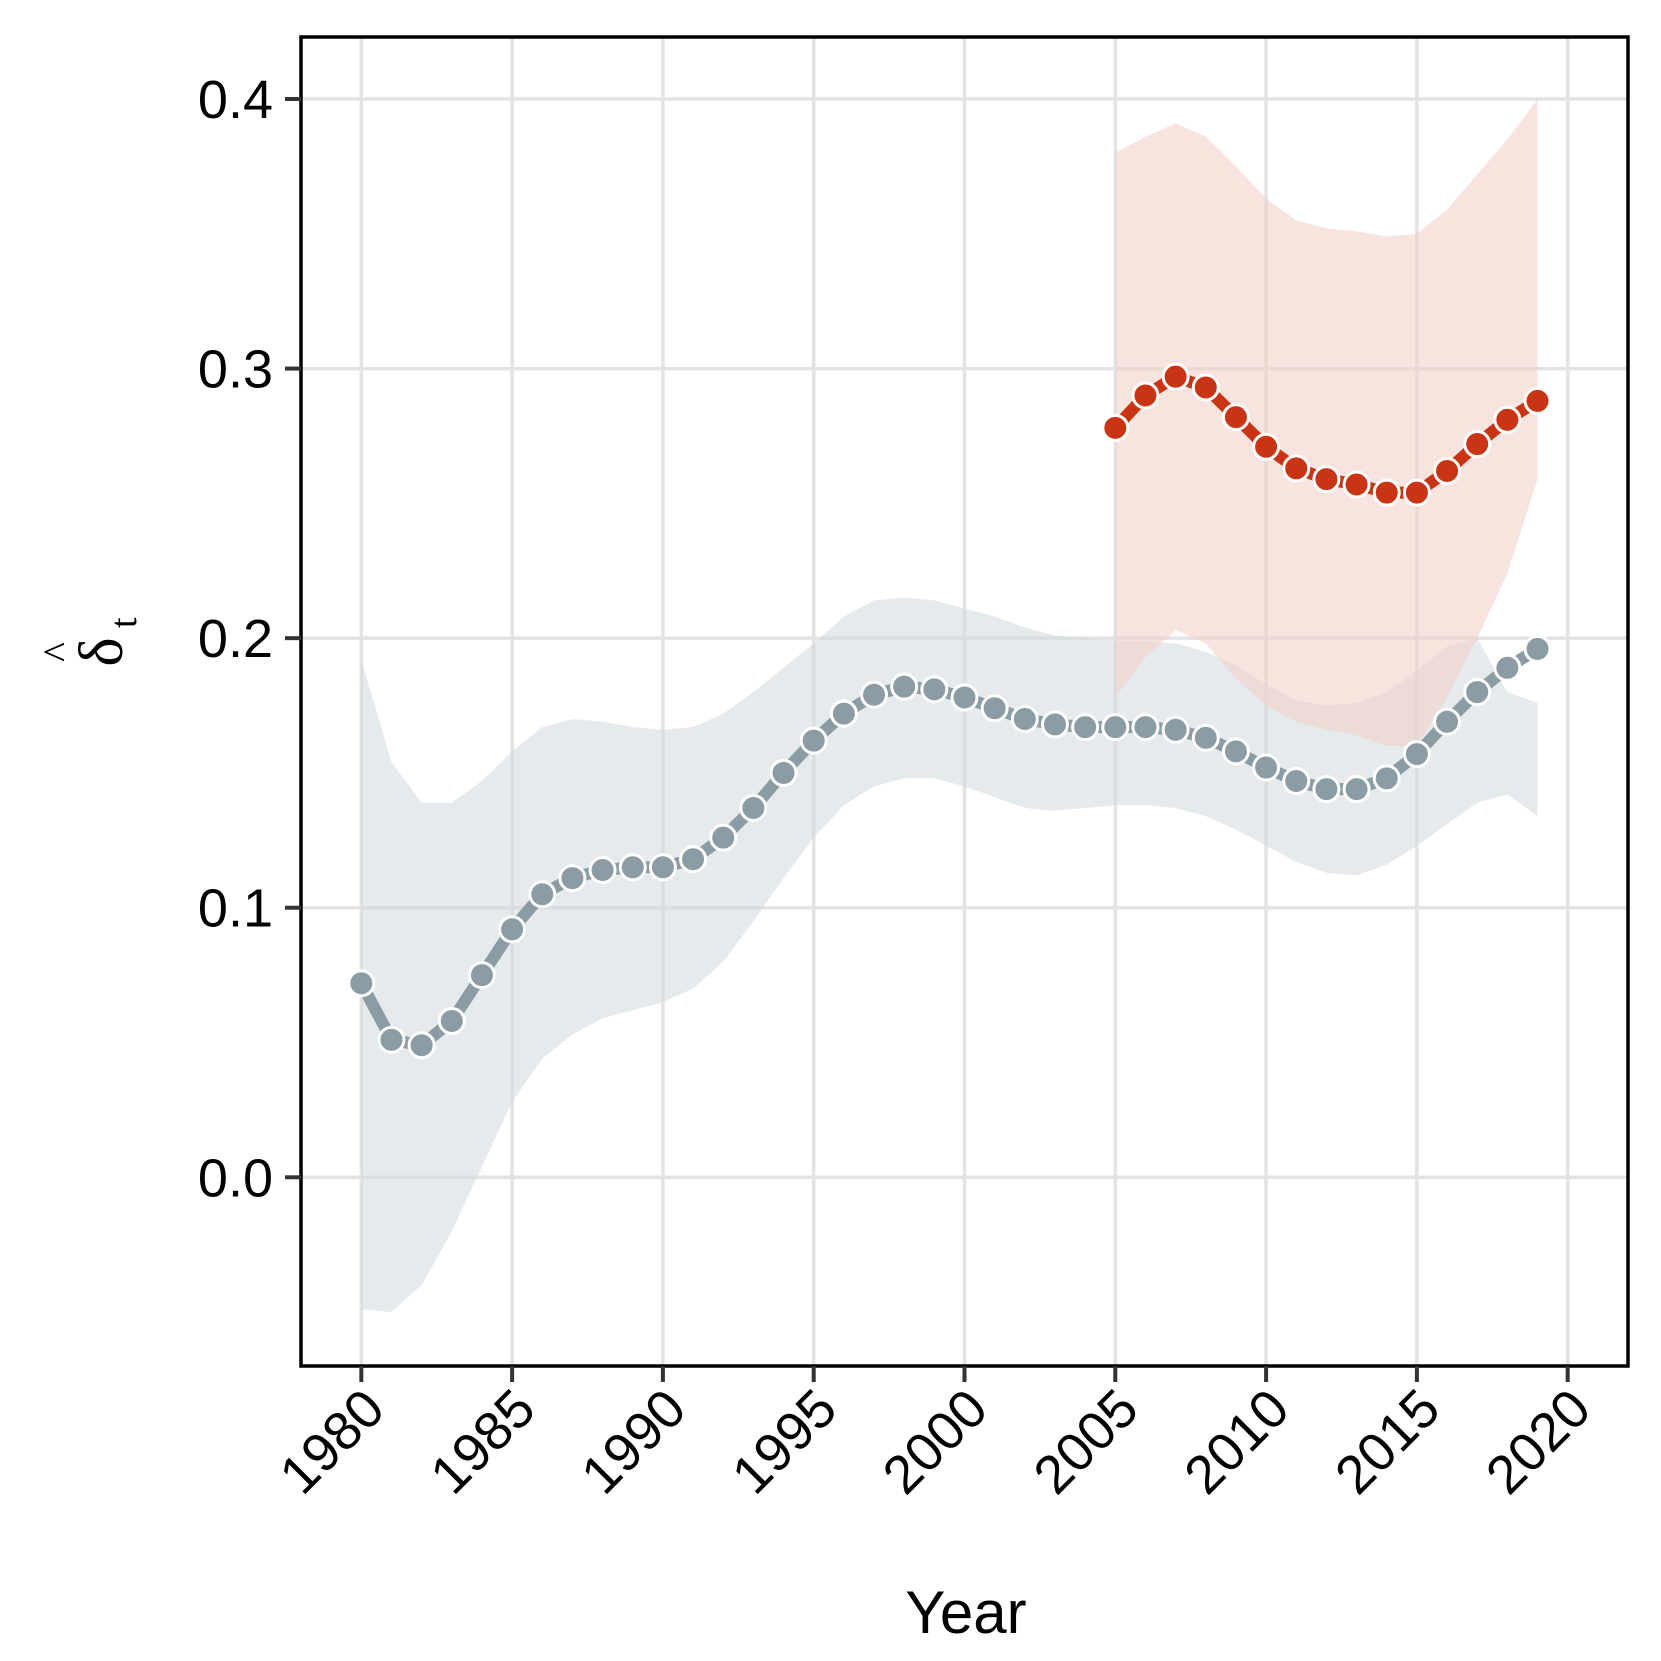  I want to click on x-tick-label: 2010, so click(1236, 1441).